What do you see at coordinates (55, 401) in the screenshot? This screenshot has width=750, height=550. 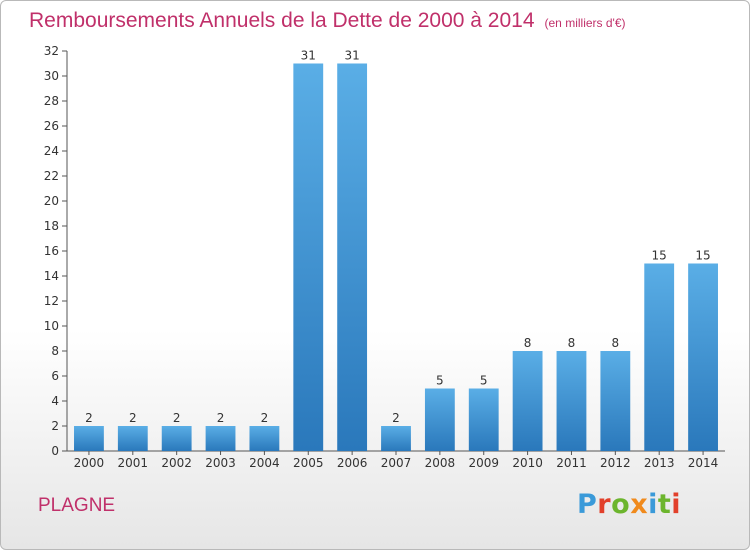 I see `y-tick-label: 4` at bounding box center [55, 401].